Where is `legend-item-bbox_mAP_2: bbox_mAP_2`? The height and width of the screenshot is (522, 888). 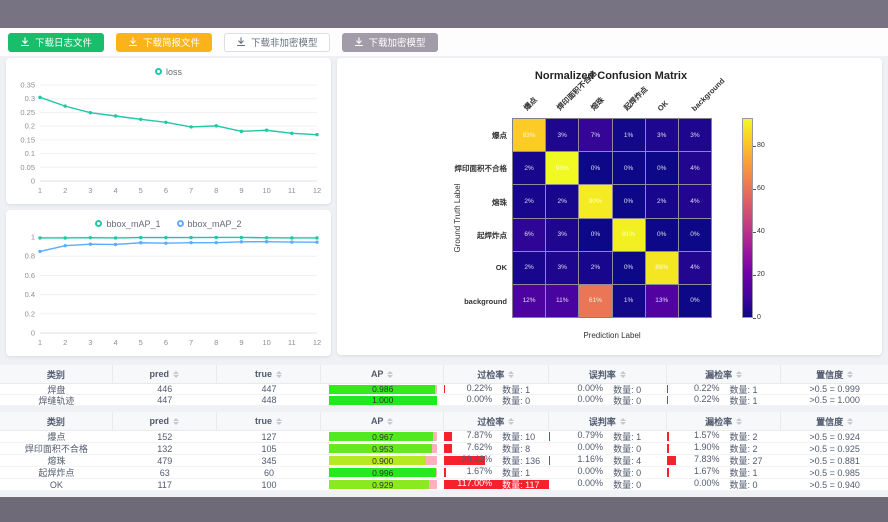
legend-item-bbox_mAP_2: bbox_mAP_2 is located at coordinates (209, 224).